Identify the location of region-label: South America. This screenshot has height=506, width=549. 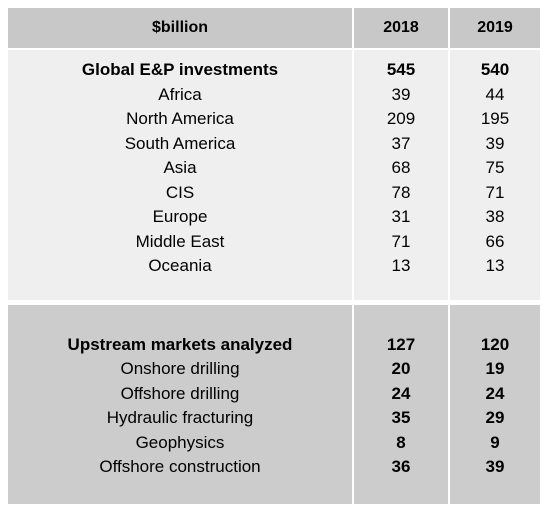
(180, 143).